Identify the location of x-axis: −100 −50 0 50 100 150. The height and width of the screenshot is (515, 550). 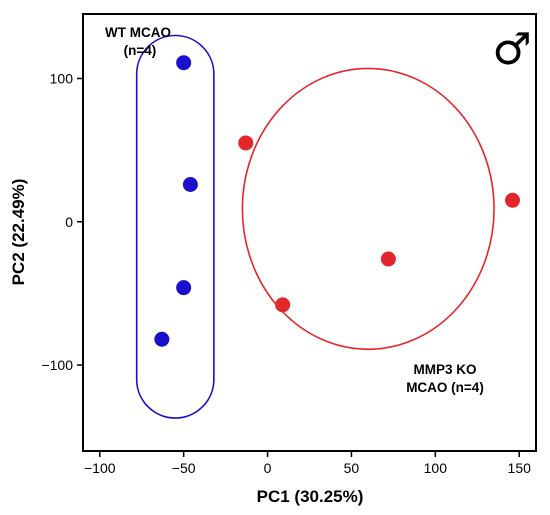
(307, 463).